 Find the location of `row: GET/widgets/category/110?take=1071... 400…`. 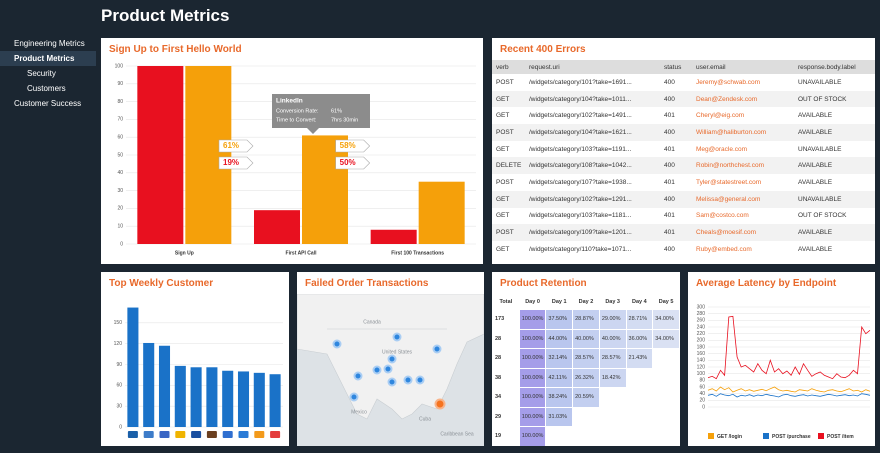

row: GET/widgets/category/110?take=1071... 400… is located at coordinates (683, 249).